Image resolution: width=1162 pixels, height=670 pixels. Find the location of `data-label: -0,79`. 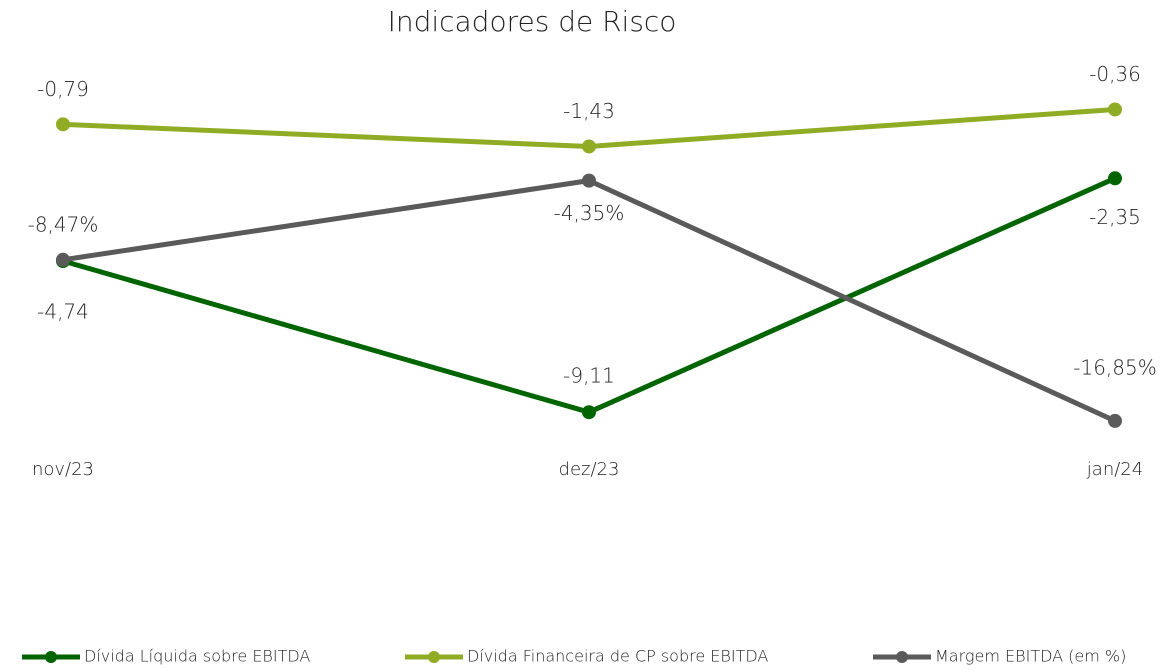

data-label: -0,79 is located at coordinates (63, 89).